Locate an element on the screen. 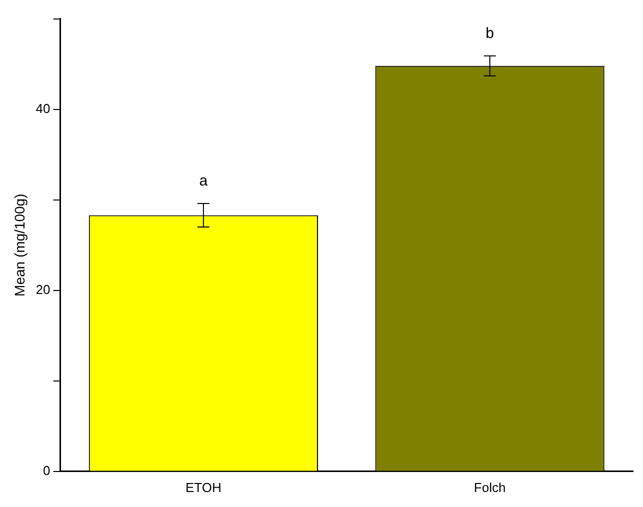 The width and height of the screenshot is (643, 507). annotation: a is located at coordinates (203, 181).